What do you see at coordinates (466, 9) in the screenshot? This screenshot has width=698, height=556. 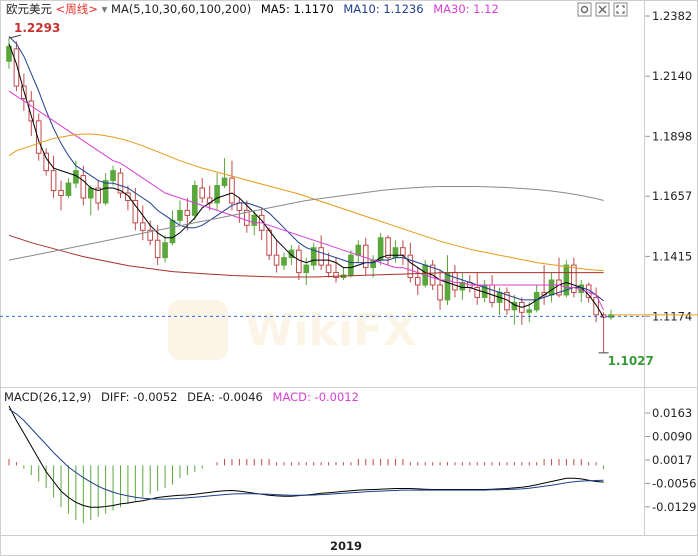 I see `ma30-label: MA30: 1.12` at bounding box center [466, 9].